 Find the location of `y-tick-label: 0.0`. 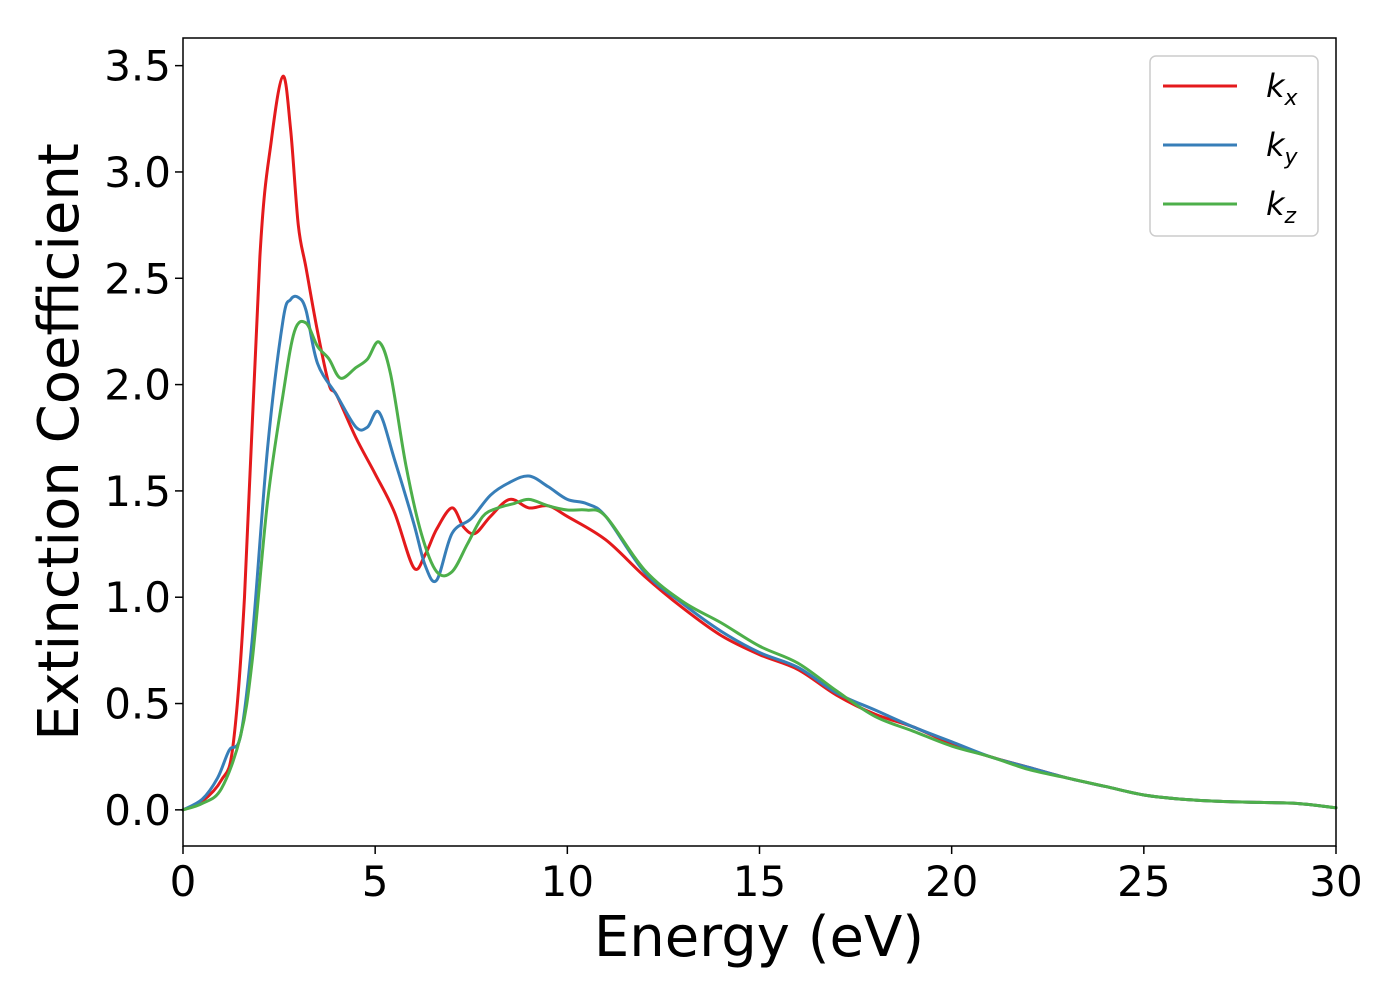

y-tick-label: 0.0 is located at coordinates (137, 810).